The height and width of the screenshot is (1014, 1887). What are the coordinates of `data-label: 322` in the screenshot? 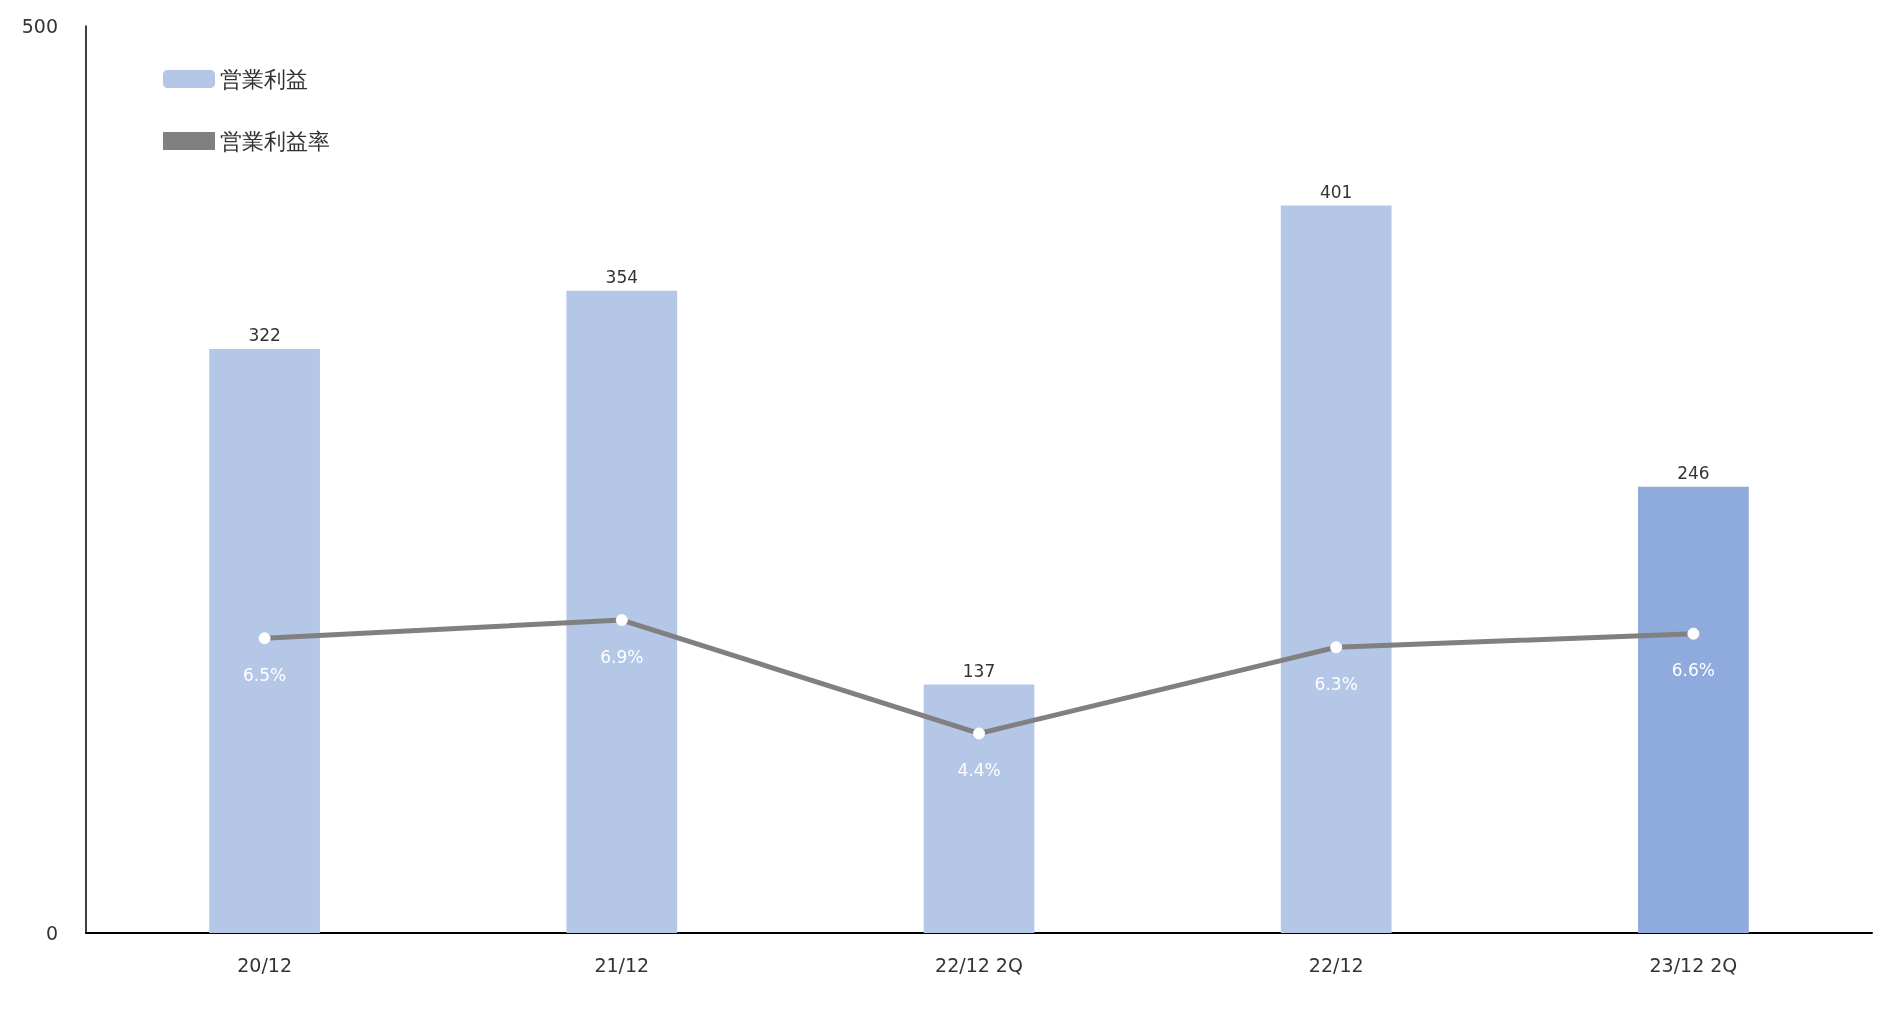 It's located at (264, 335).